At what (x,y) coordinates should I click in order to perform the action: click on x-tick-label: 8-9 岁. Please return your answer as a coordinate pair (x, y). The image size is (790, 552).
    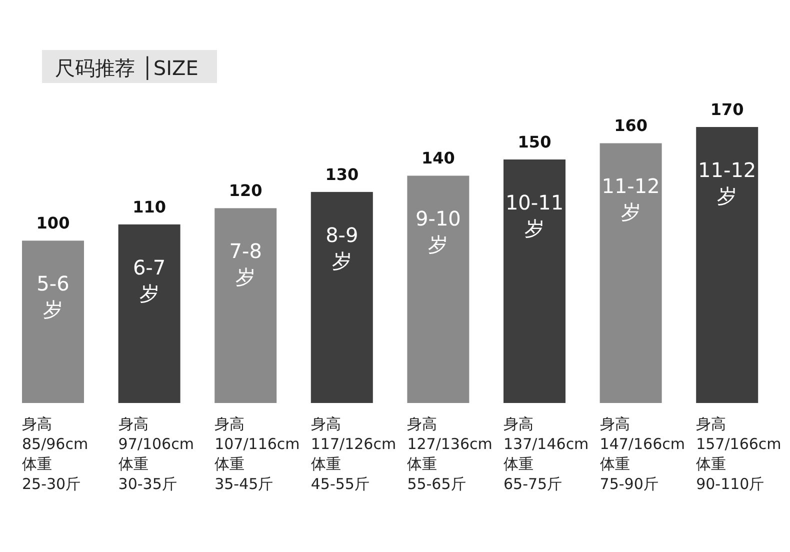
    Looking at the image, I should click on (342, 247).